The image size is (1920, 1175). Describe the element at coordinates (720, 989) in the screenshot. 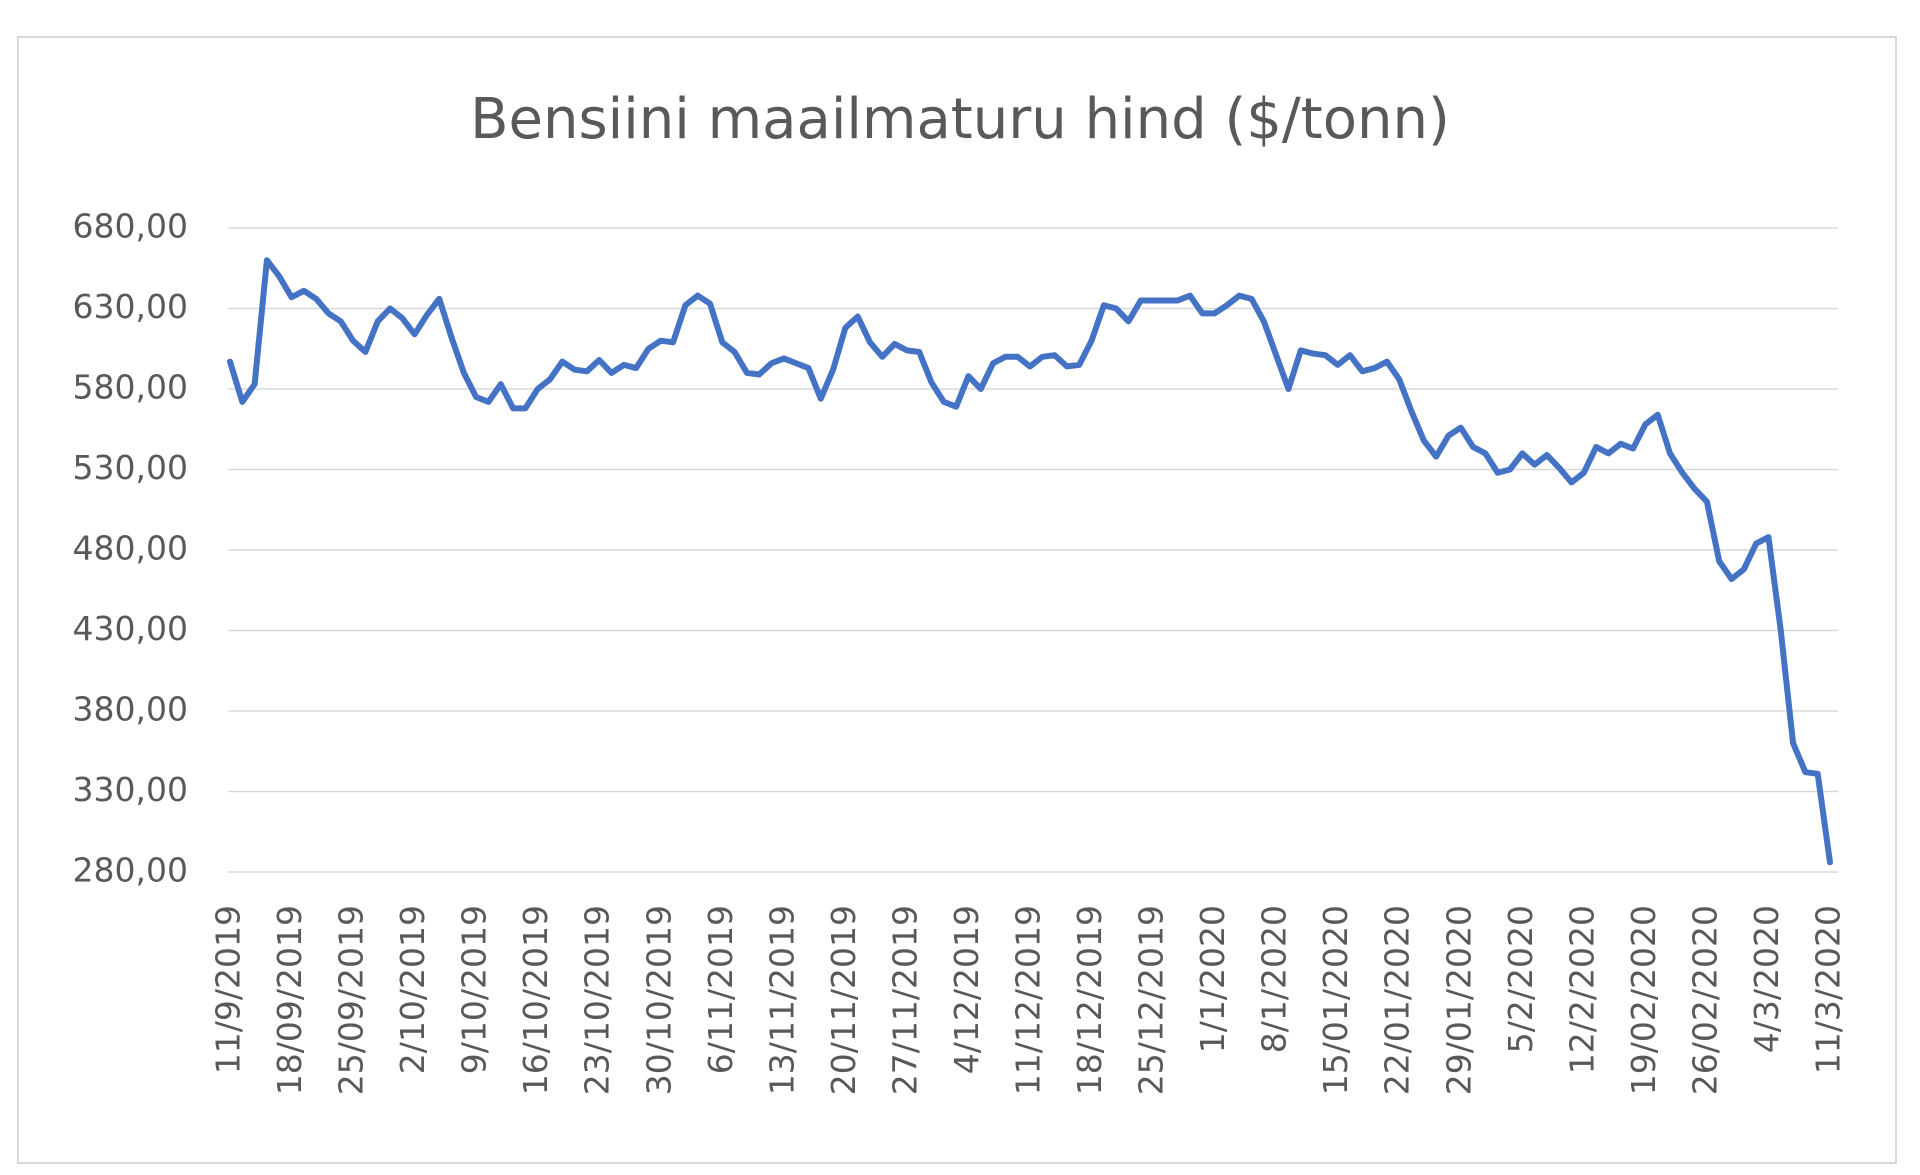

I see `x-tick-label: 6/11/2019` at that location.